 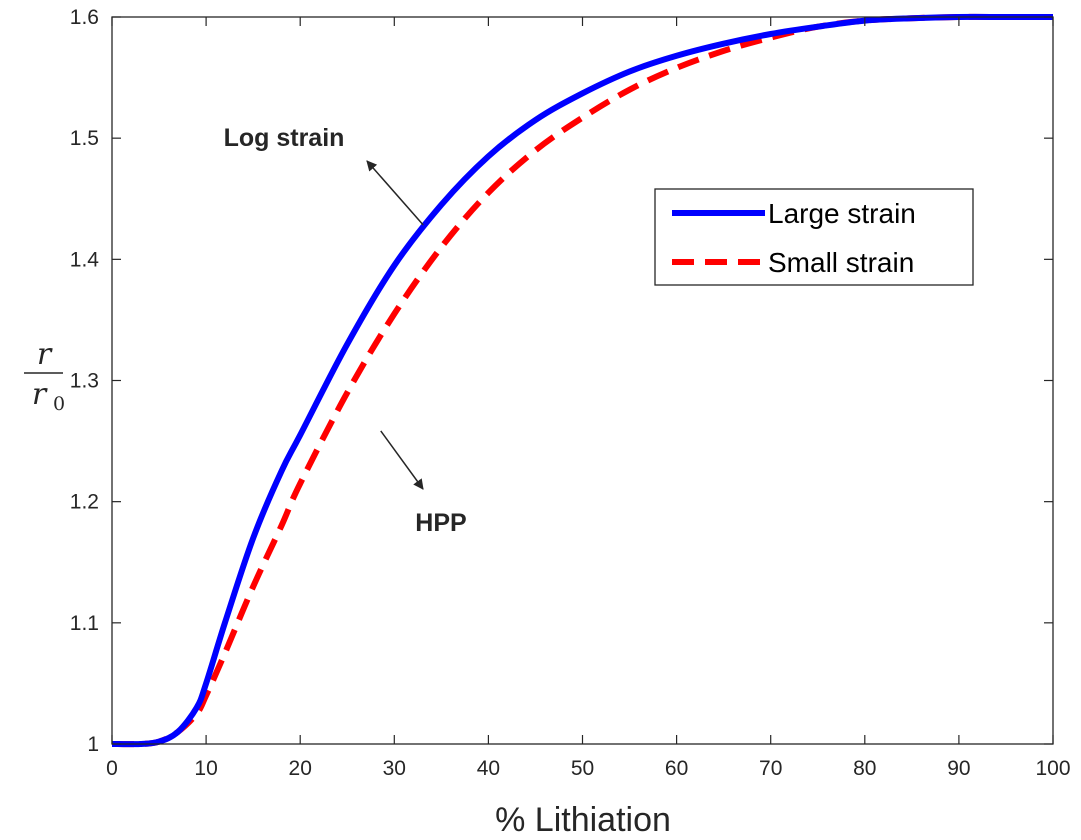 What do you see at coordinates (1052, 768) in the screenshot?
I see `x-tick-label: 100` at bounding box center [1052, 768].